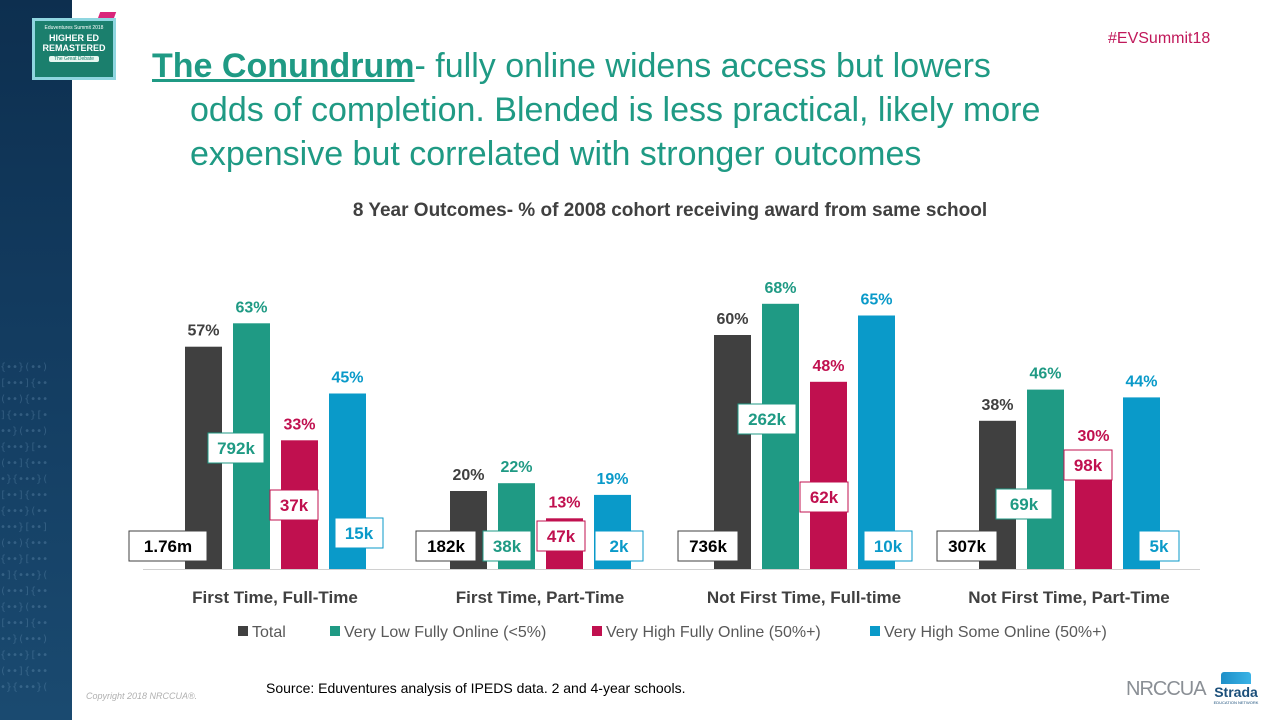 The image size is (1280, 720). Describe the element at coordinates (283, 66) in the screenshot. I see `title-lead: The Conundrum` at that location.